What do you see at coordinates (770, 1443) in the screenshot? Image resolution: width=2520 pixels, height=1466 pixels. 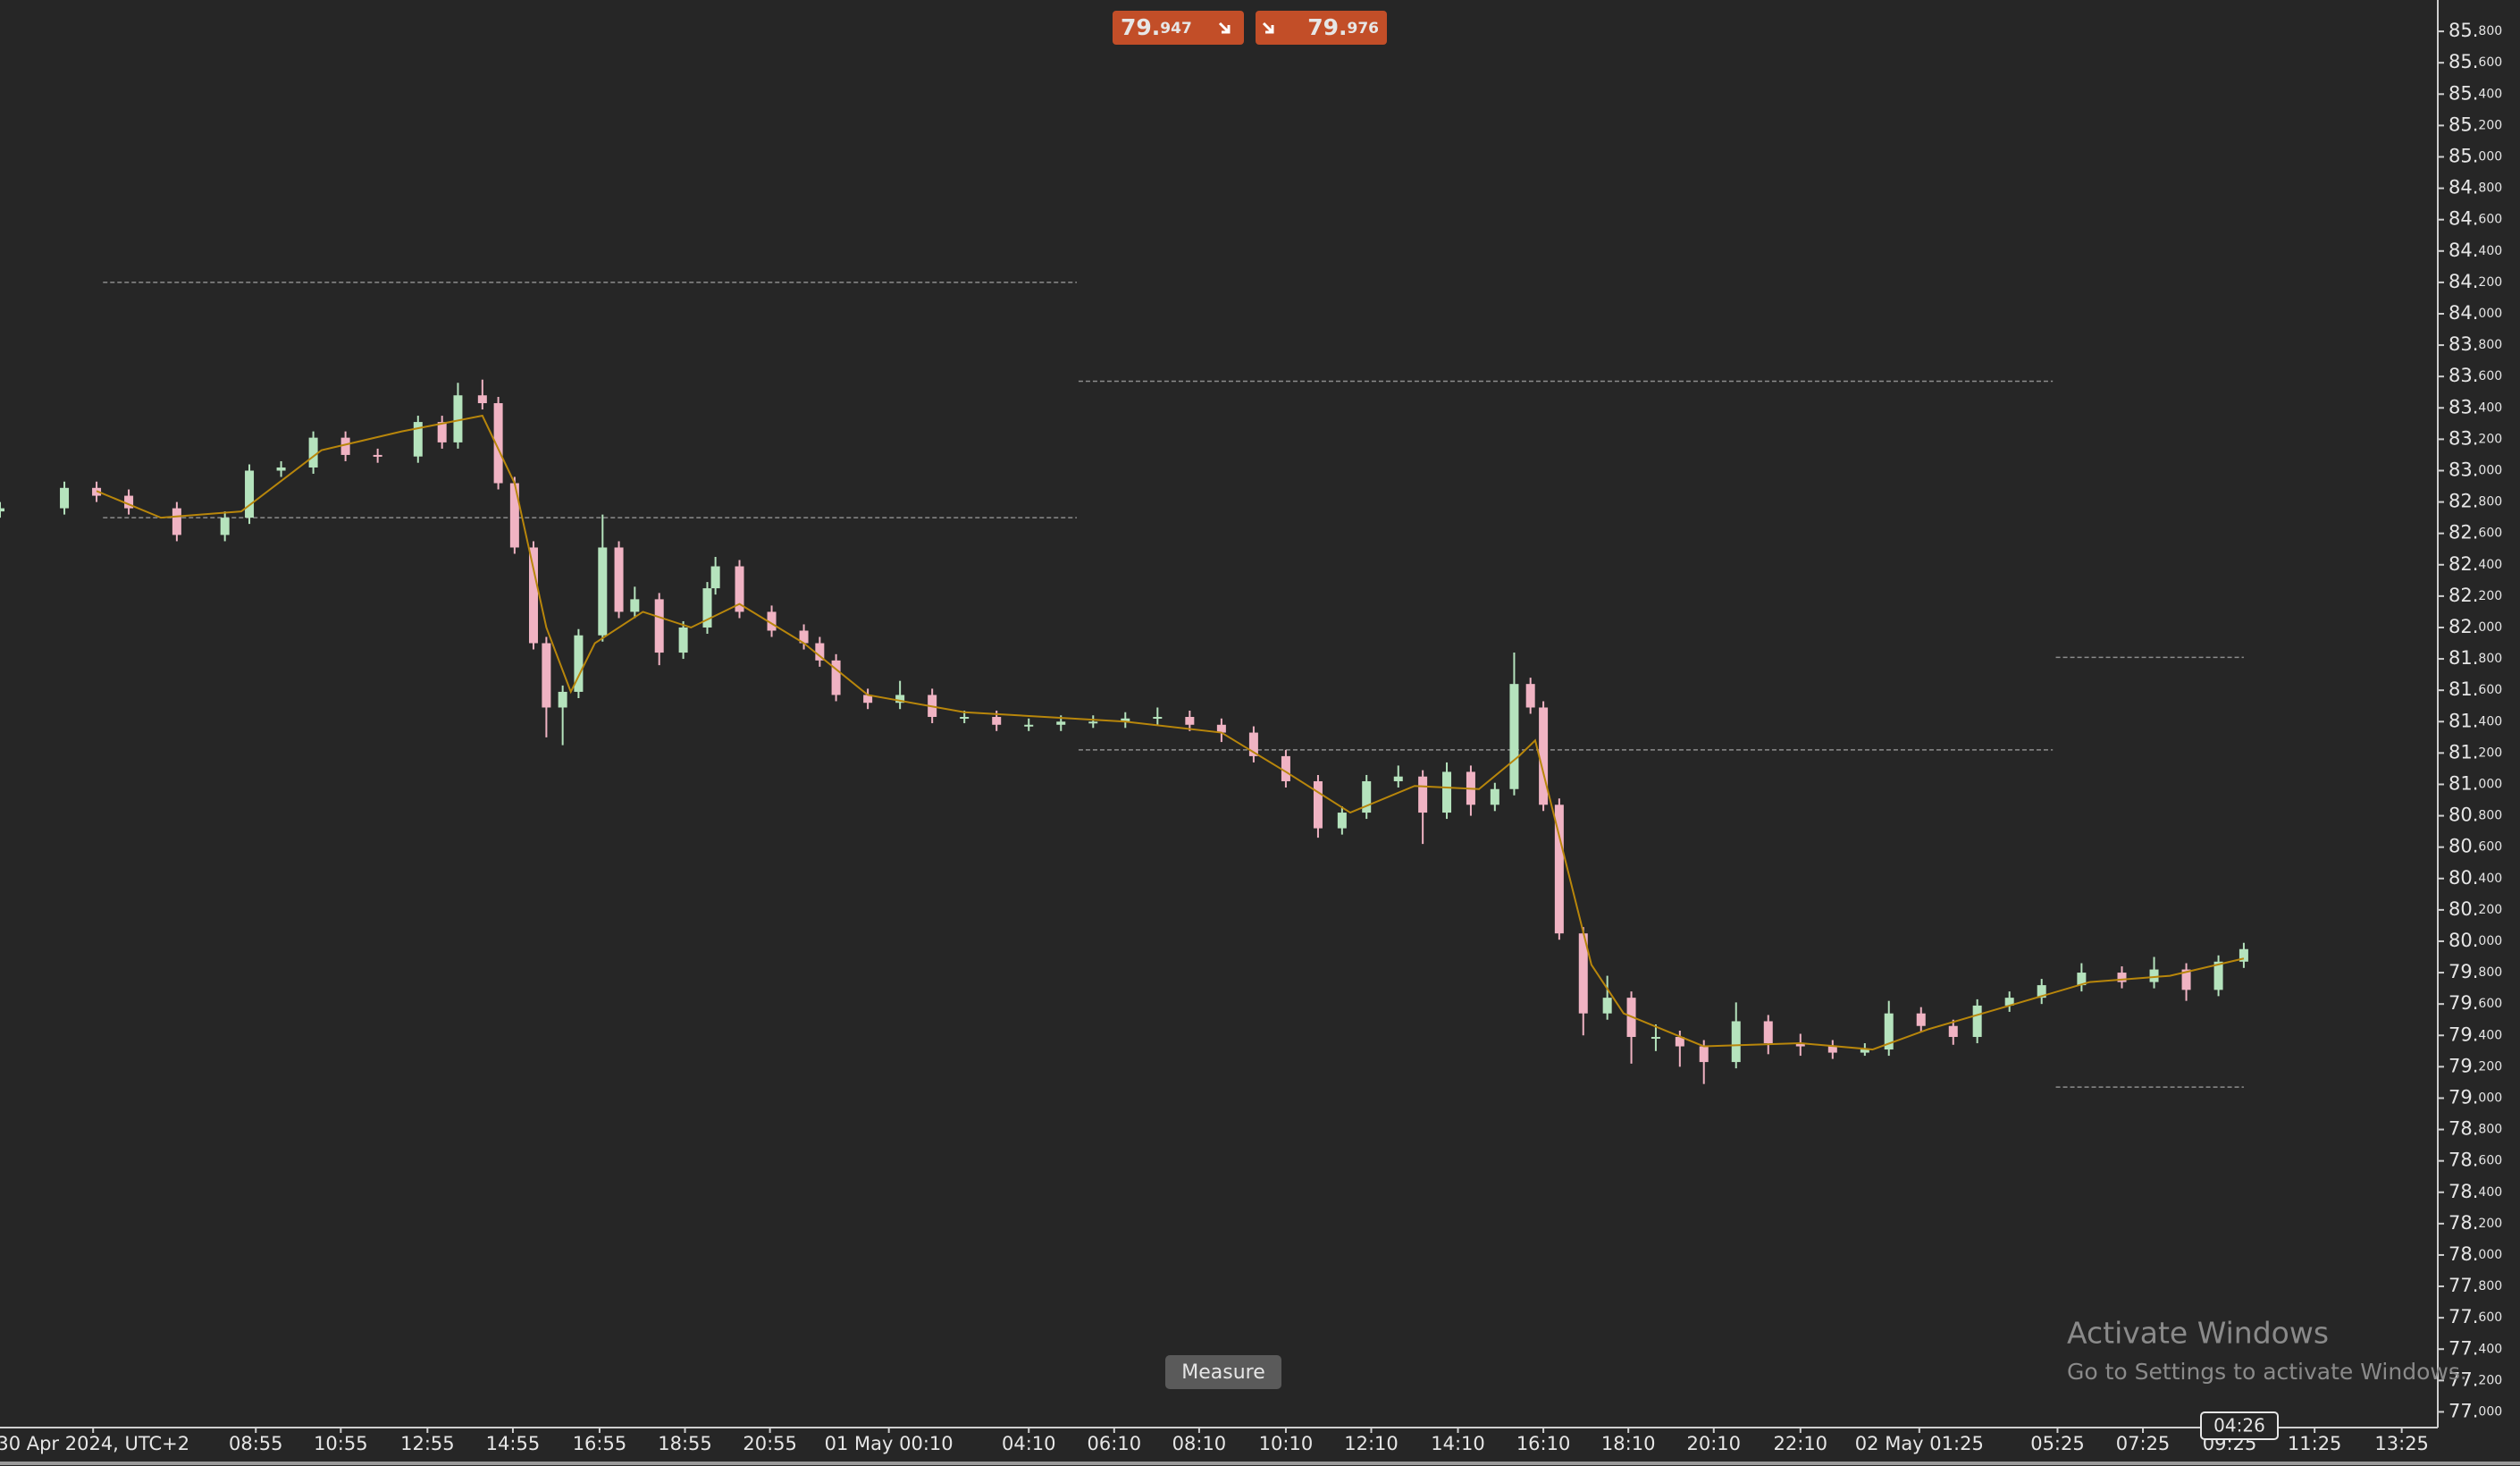 I see `x-tick-label: 20:55` at bounding box center [770, 1443].